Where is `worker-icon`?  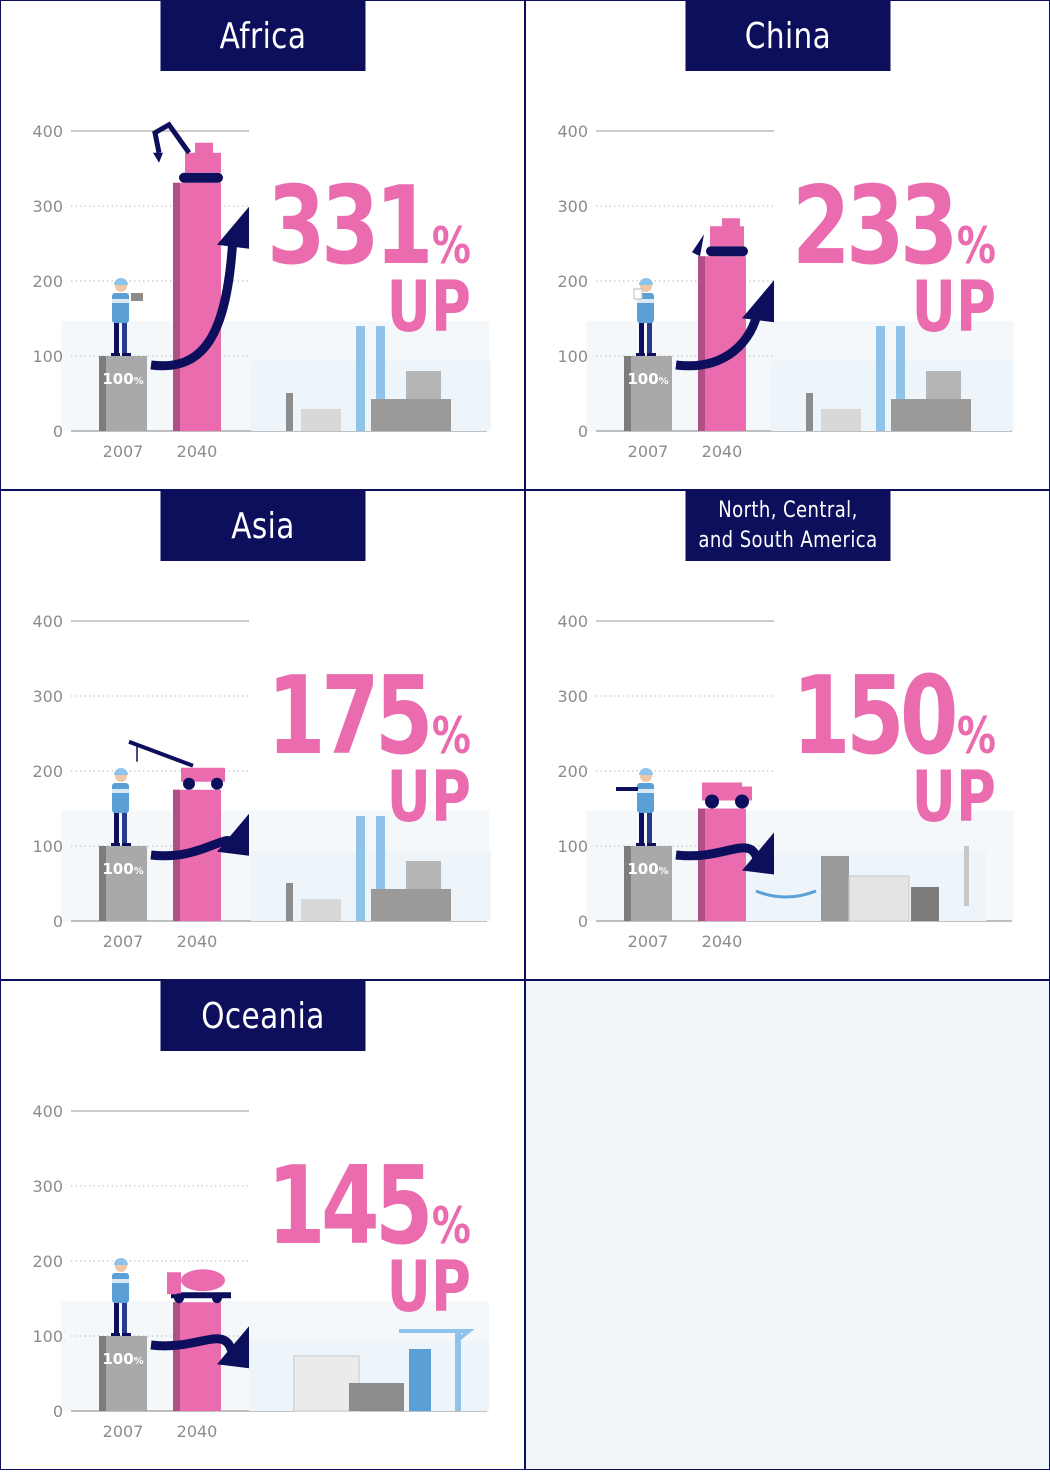
worker-icon is located at coordinates (121, 807).